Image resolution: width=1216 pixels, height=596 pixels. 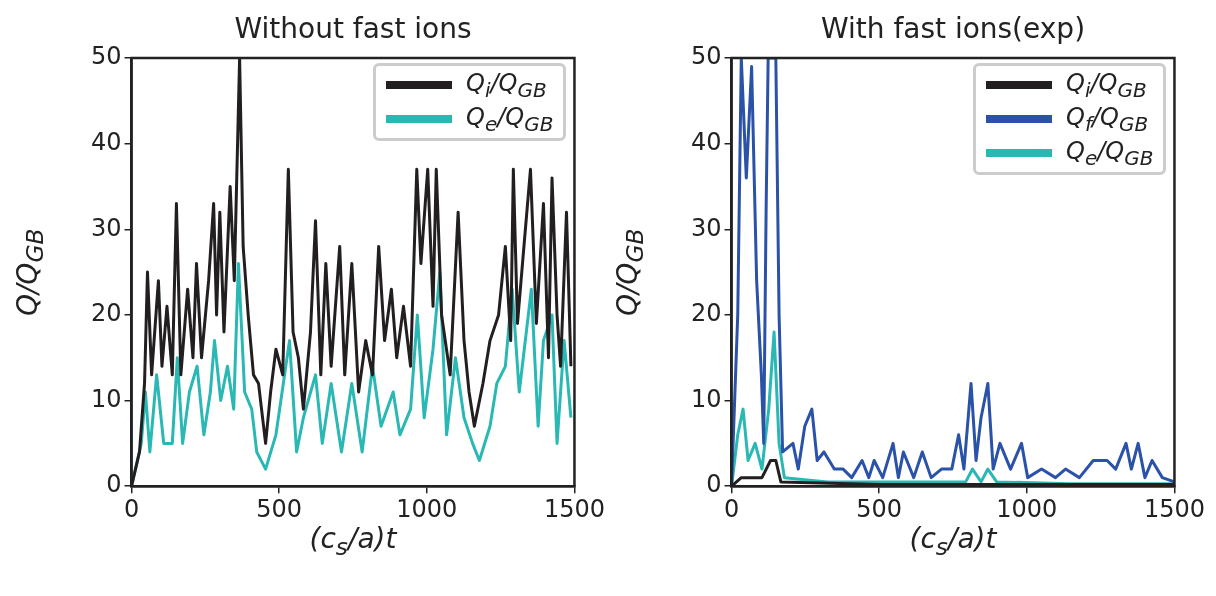 I want to click on legend-label: Q$_{f}$/Q$_{GB}$, so click(x=1107, y=119).